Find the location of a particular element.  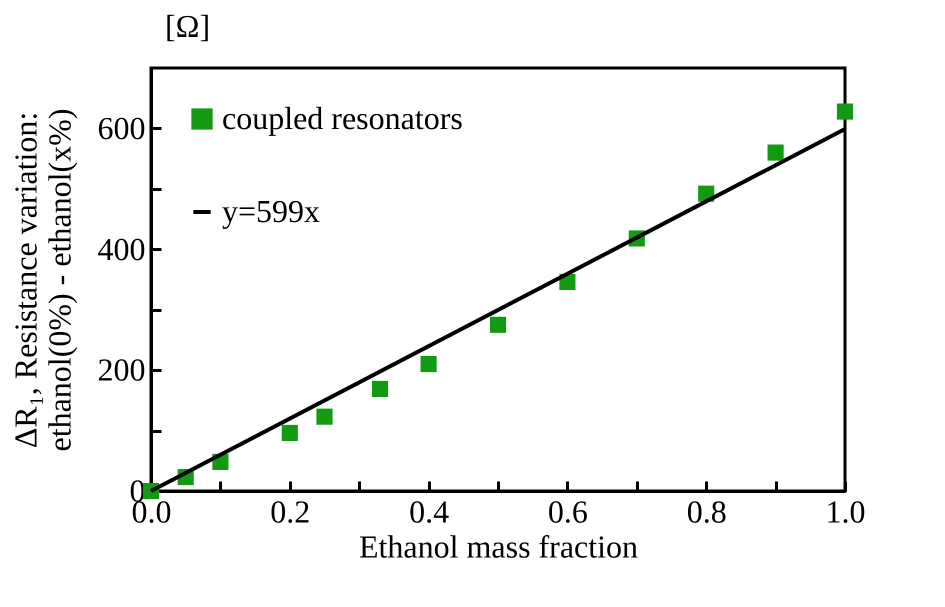

x-tick-label: 0.8 is located at coordinates (706, 512).